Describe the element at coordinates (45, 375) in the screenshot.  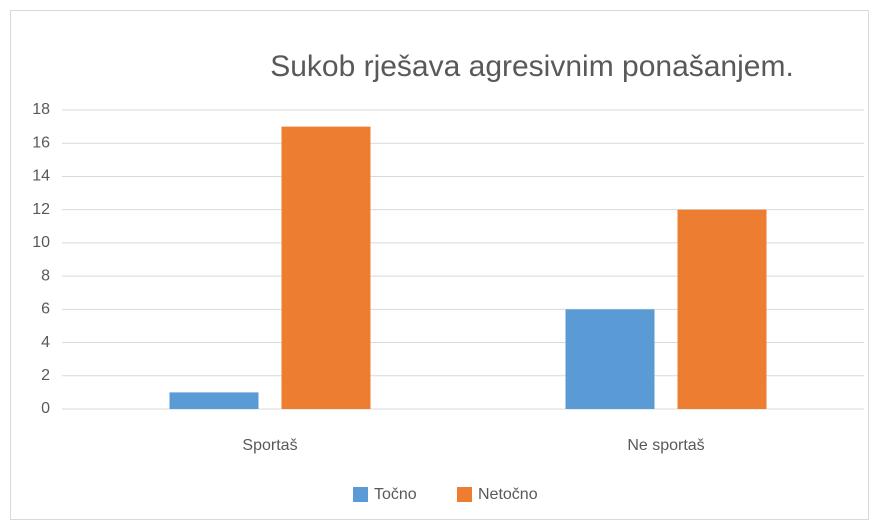
I see `y-tick-label: 2` at that location.